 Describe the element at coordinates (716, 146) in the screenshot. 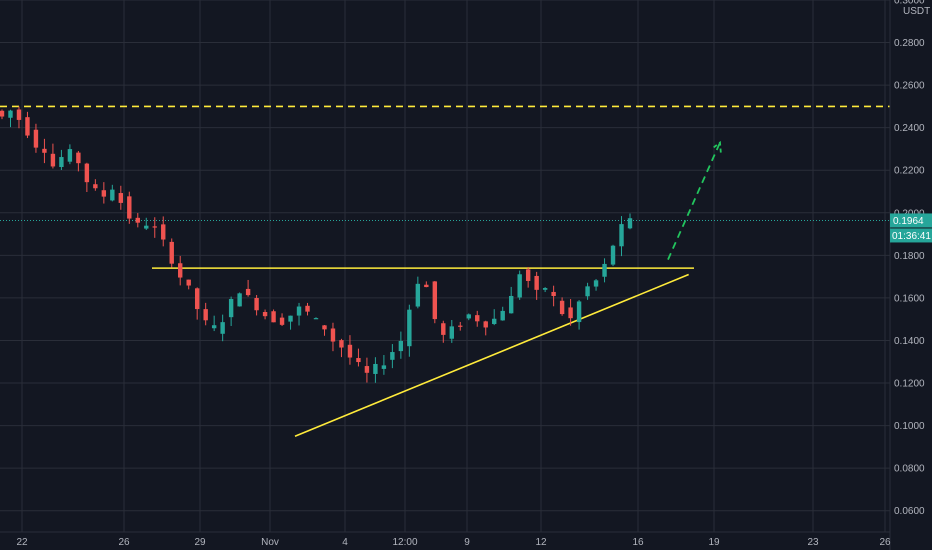

I see `projection-arrow-head` at that location.